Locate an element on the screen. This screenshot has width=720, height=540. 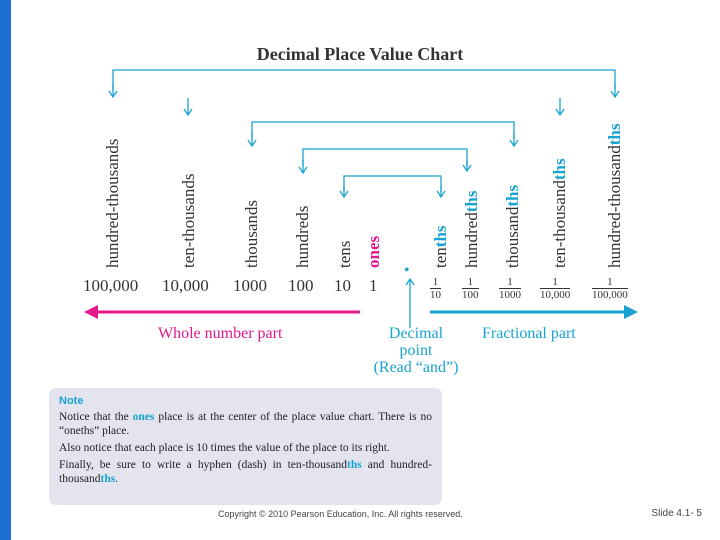
arrow-hundreds is located at coordinates (303, 167).